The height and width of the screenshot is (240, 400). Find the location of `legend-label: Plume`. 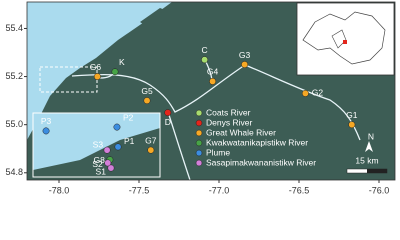

legend-label: Plume is located at coordinates (218, 152).